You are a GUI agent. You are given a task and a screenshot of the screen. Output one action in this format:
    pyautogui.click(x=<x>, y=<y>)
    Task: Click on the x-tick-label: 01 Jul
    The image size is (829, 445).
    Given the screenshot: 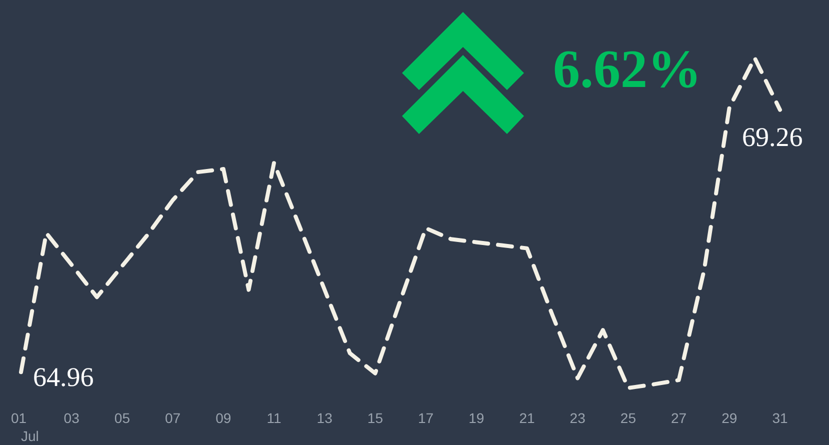 What is the action you would take?
    pyautogui.click(x=25, y=427)
    